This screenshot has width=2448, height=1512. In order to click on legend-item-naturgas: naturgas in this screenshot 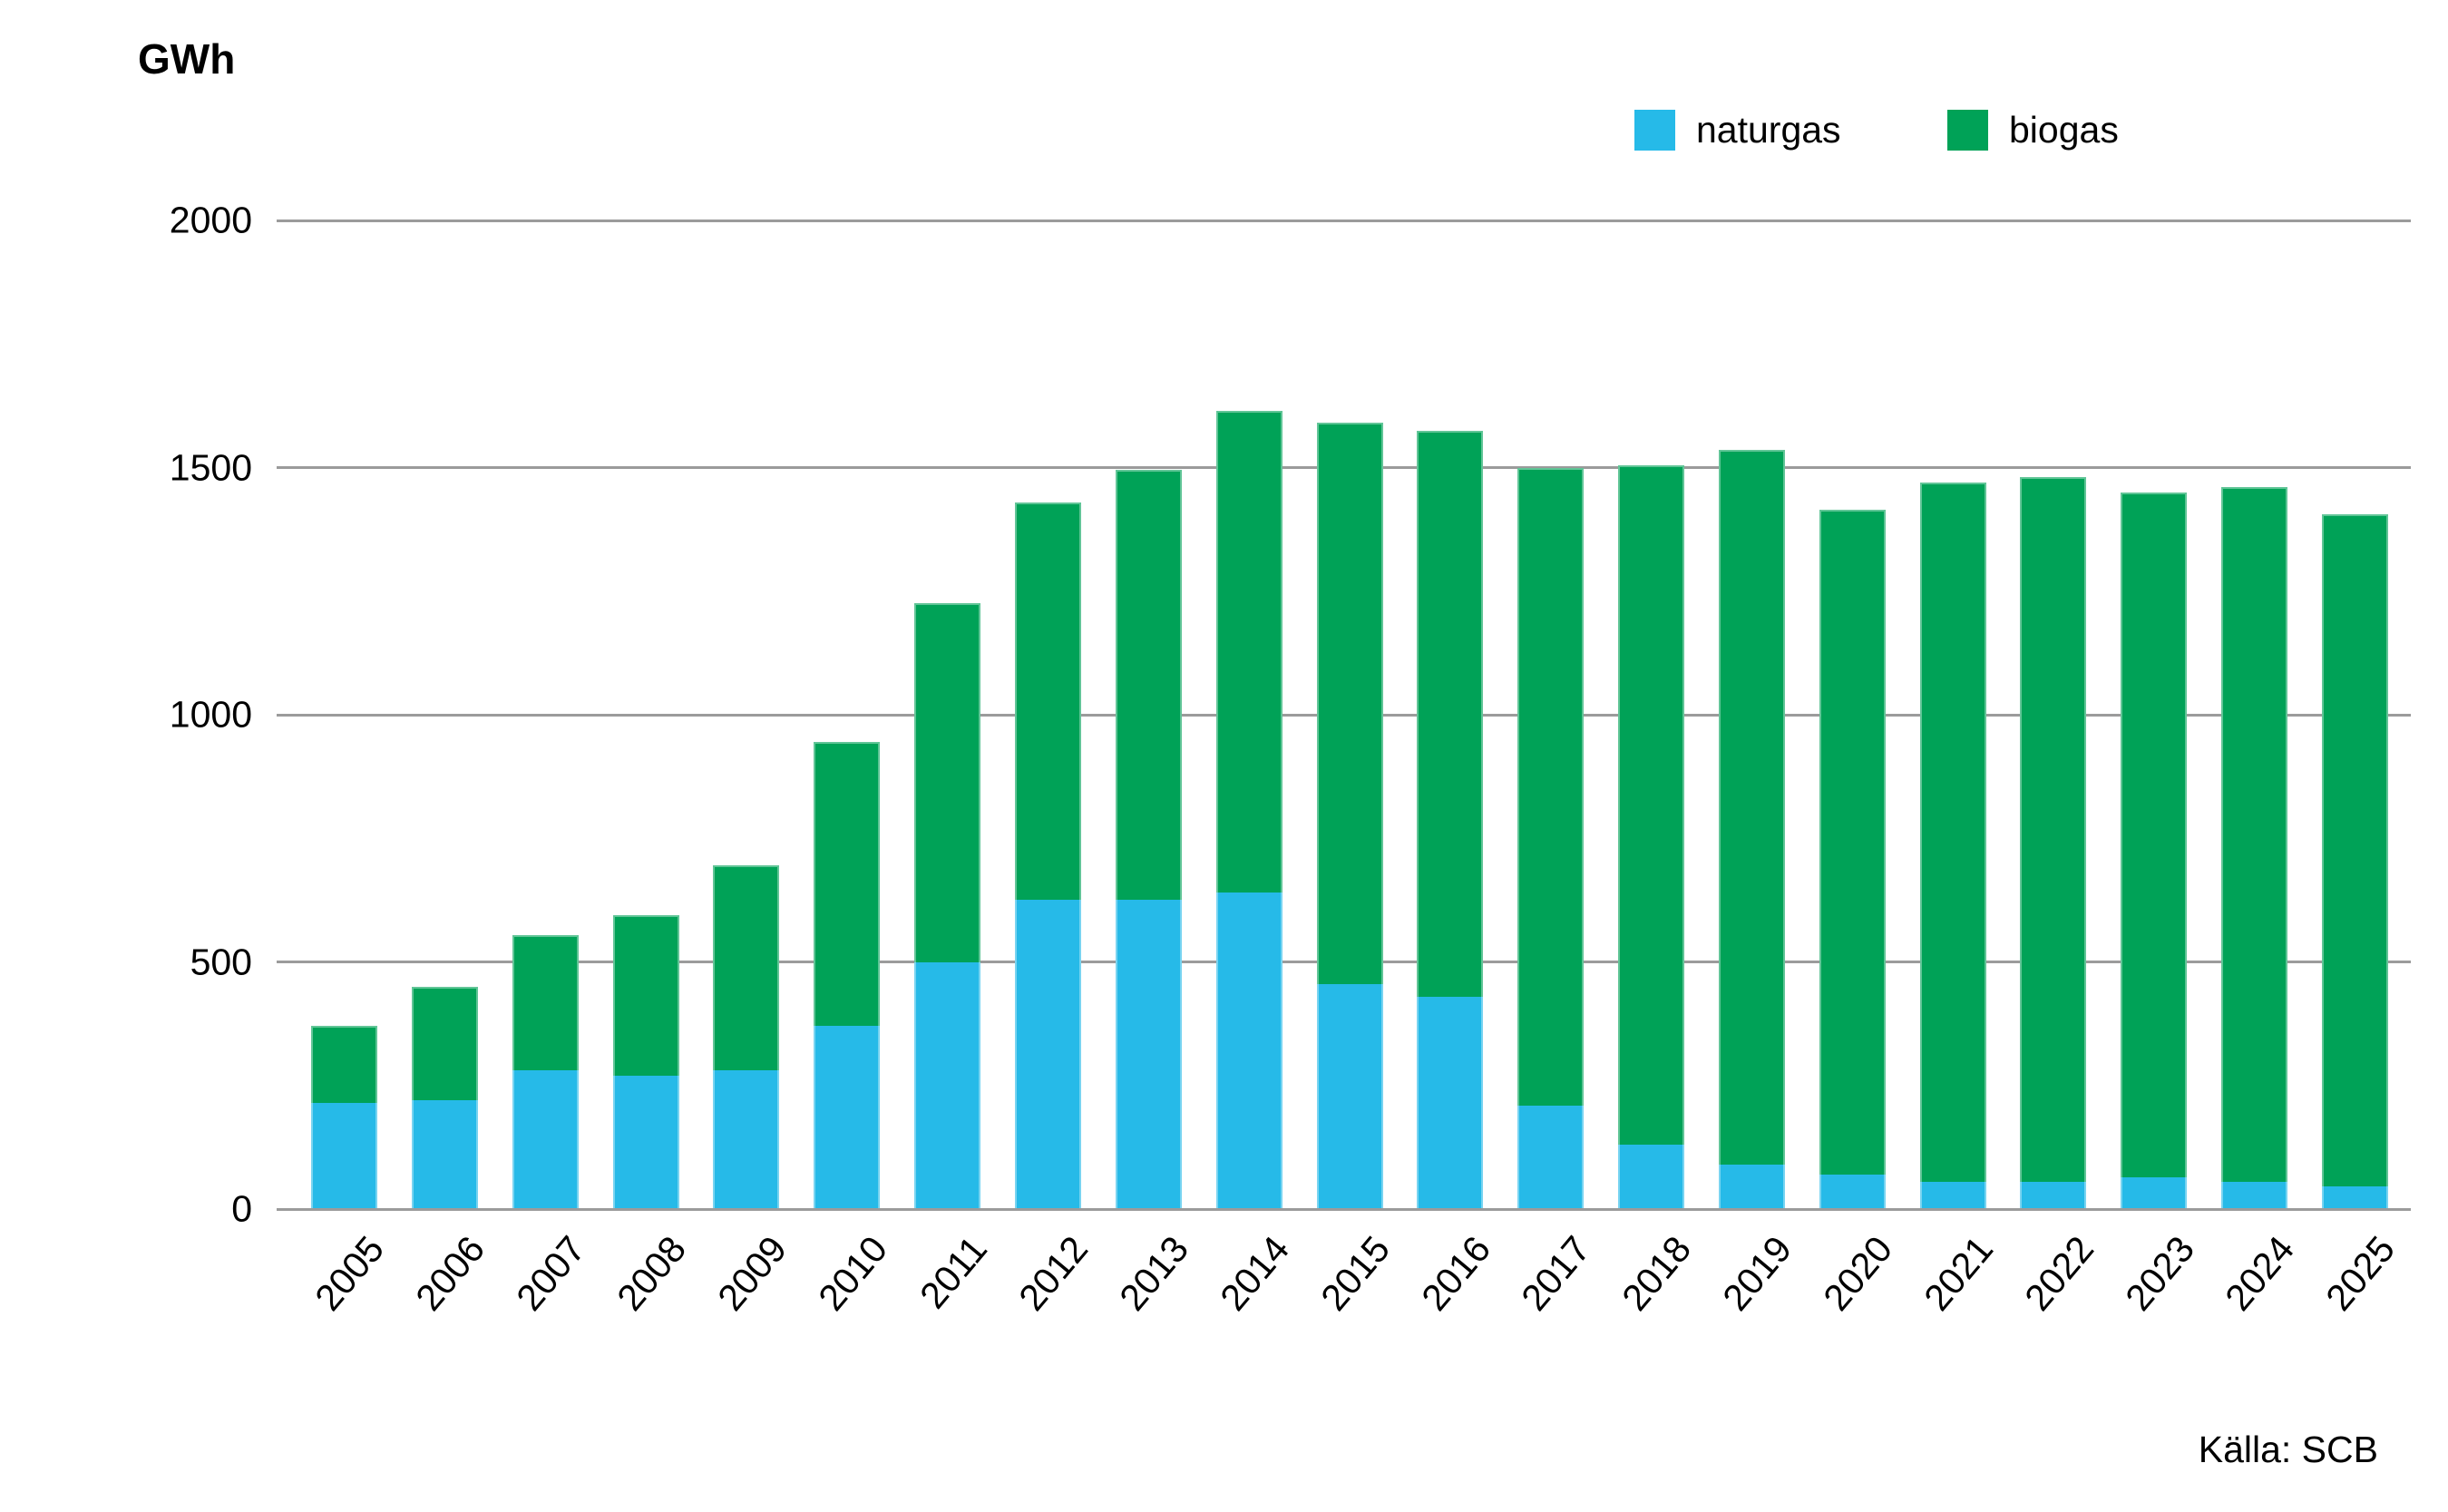, I will do `click(1737, 130)`.